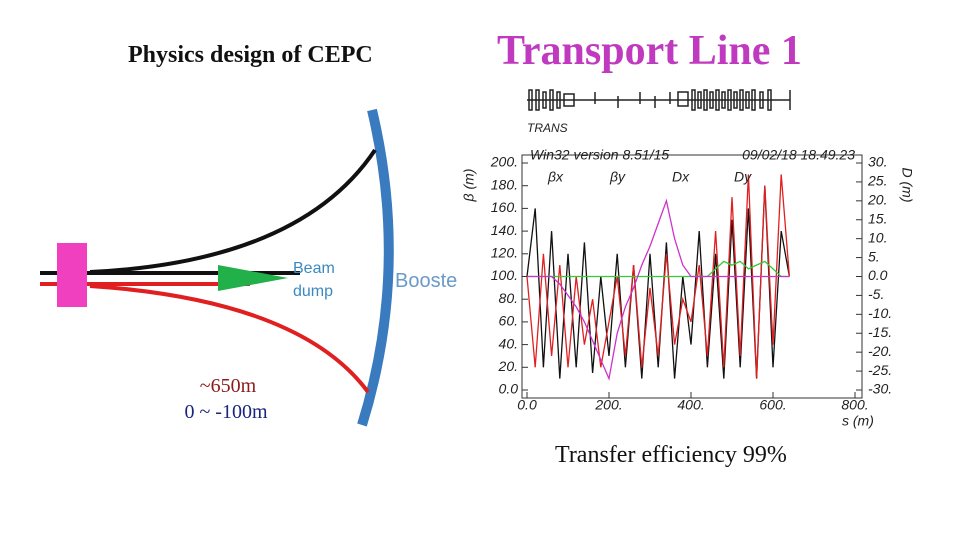 This screenshot has width=960, height=540. Describe the element at coordinates (907, 185) in the screenshot. I see `y2-axis-label: D (m)` at that location.